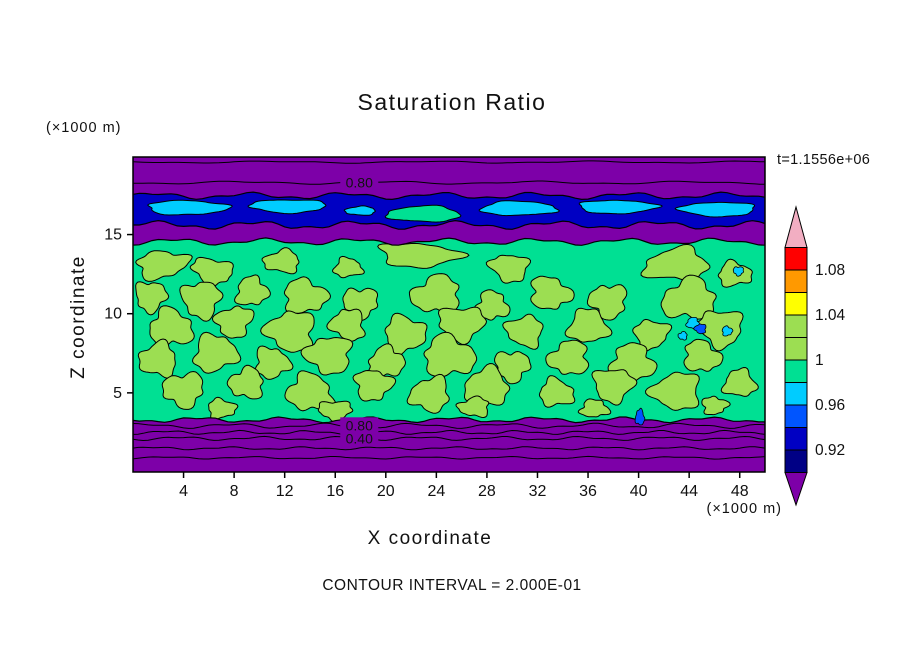 Image resolution: width=904 pixels, height=654 pixels. Describe the element at coordinates (183, 491) in the screenshot. I see `x-tick-label: 4` at that location.